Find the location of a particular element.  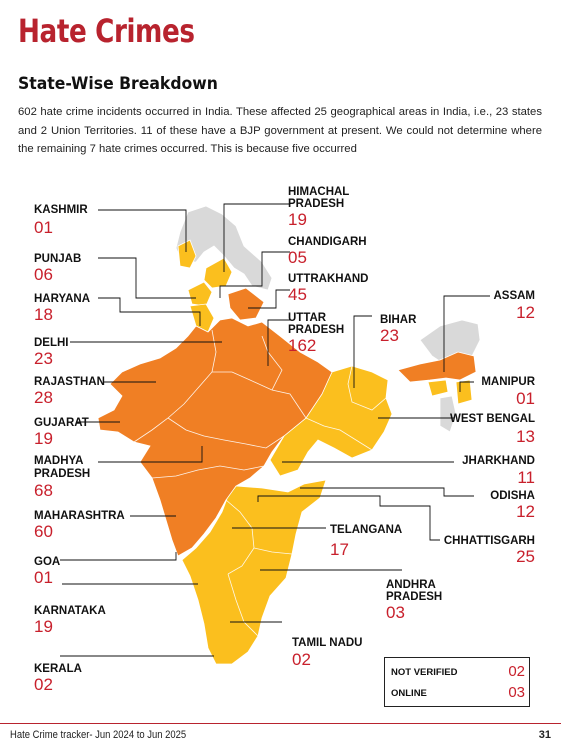

label-haryana: HARYANA is located at coordinates (62, 299).